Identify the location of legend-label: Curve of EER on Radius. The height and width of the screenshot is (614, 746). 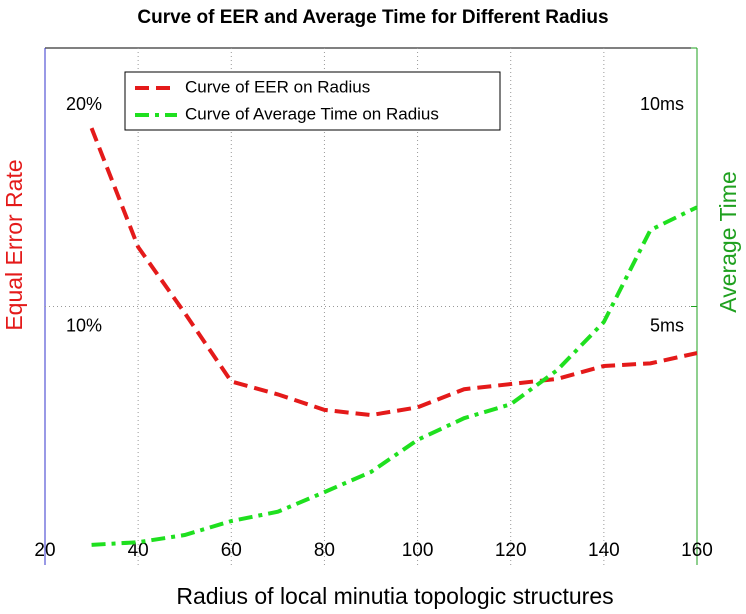
(277, 86).